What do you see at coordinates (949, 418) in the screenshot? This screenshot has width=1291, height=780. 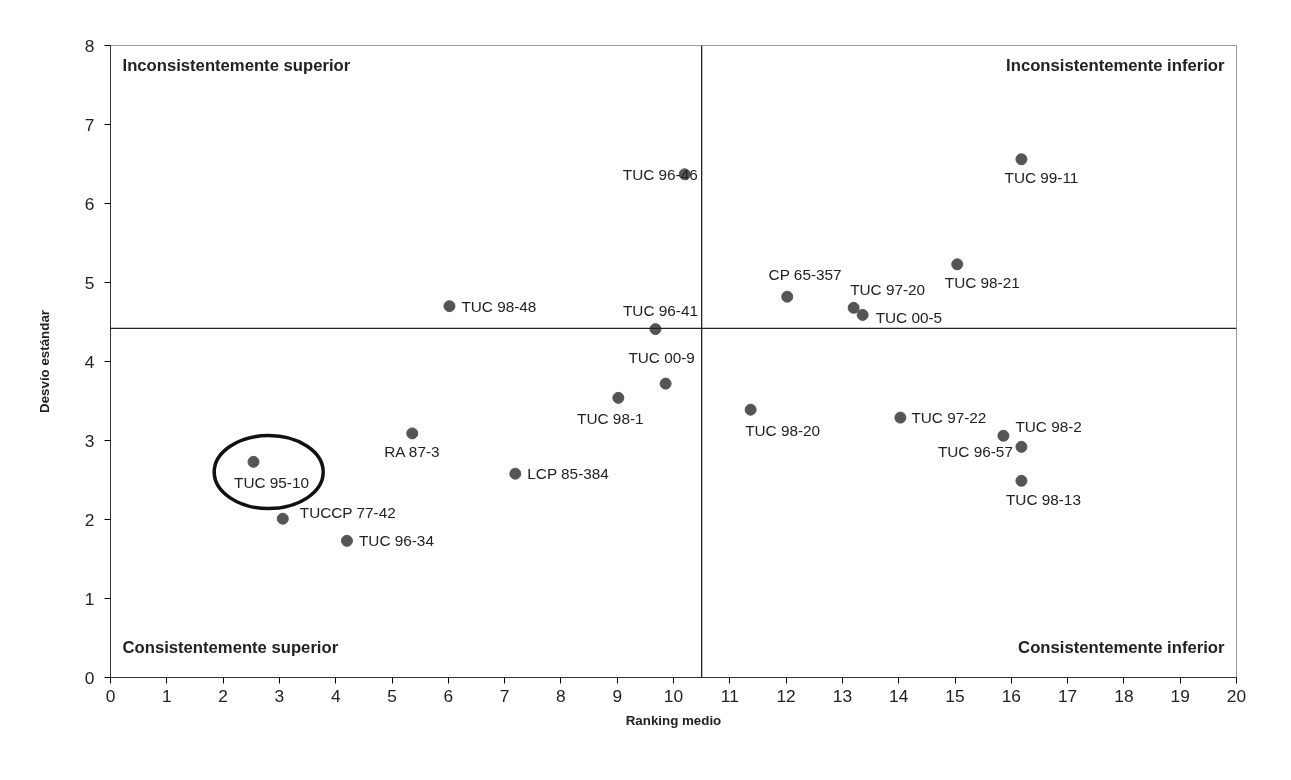 I see `series-label: TUC 97-22` at bounding box center [949, 418].